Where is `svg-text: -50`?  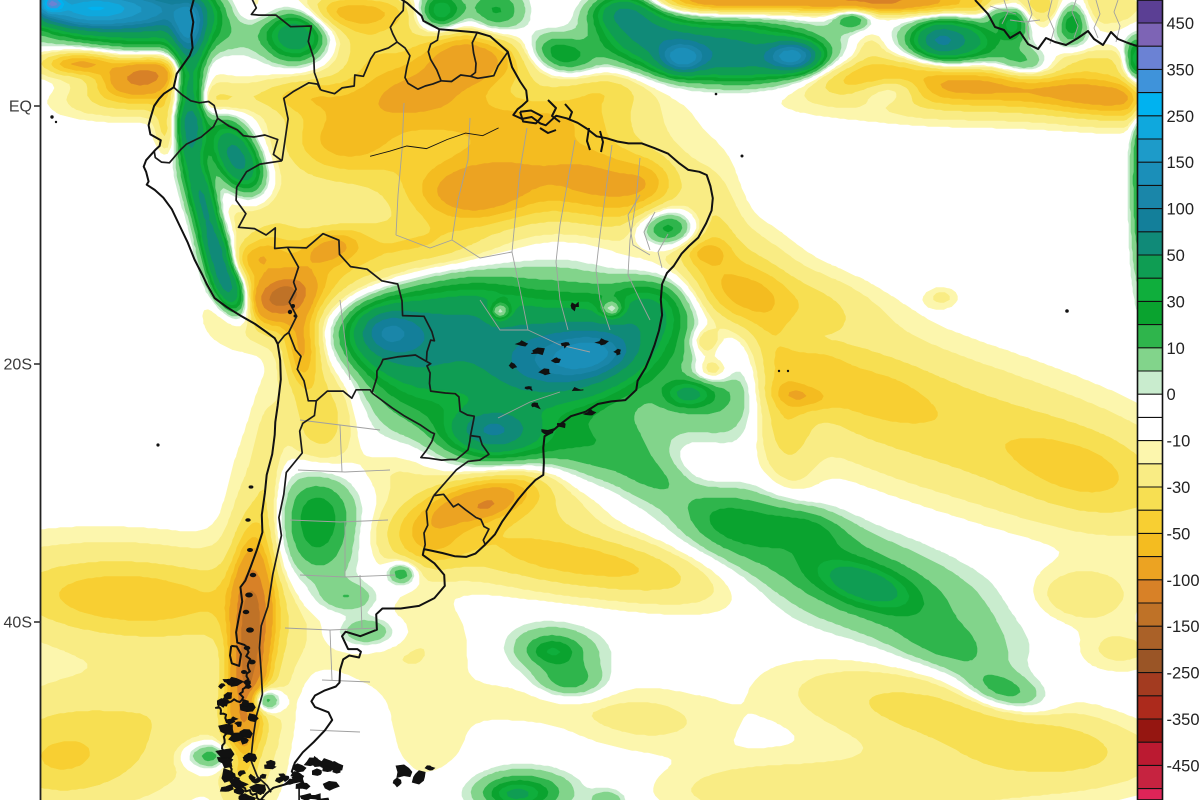
svg-text: -50 is located at coordinates (1179, 534).